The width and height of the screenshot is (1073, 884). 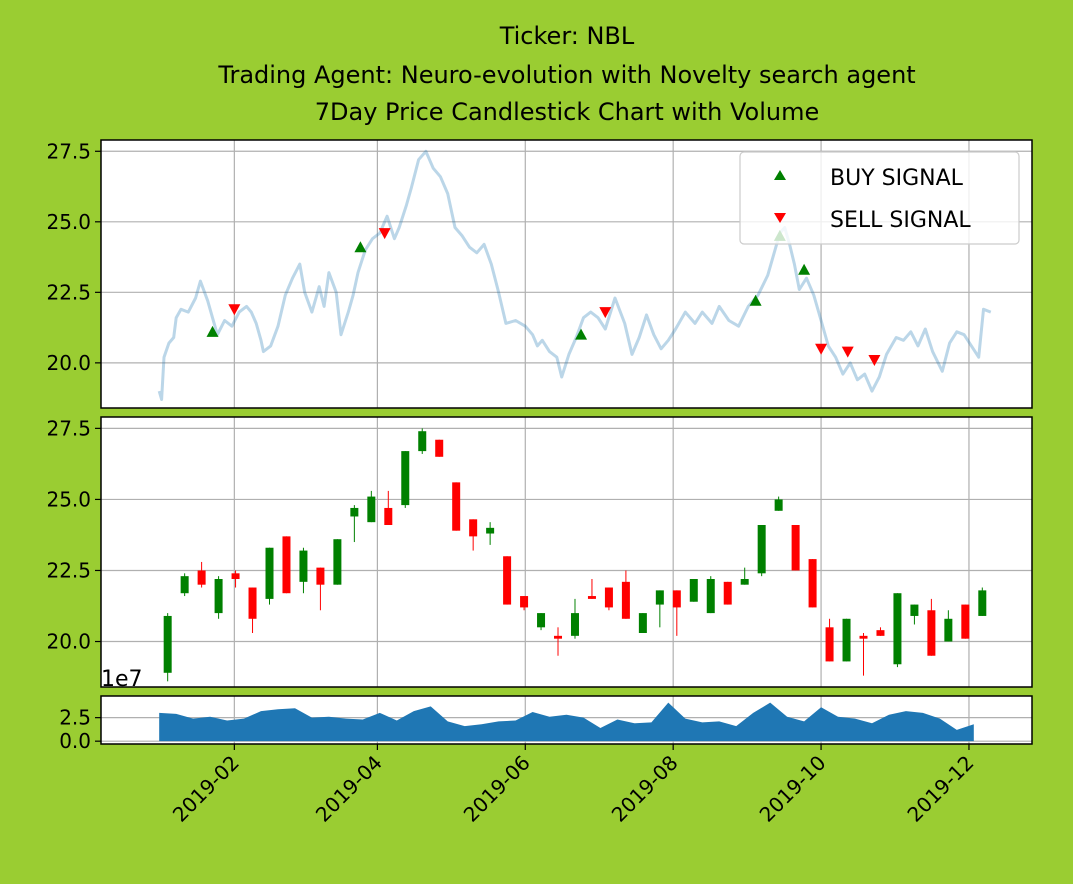 I want to click on candle-ytick-label: 27.5, so click(x=68, y=428).